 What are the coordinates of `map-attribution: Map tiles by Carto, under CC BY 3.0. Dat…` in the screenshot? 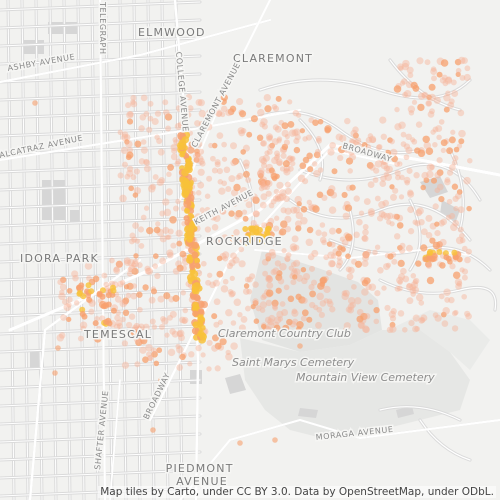 It's located at (297, 492).